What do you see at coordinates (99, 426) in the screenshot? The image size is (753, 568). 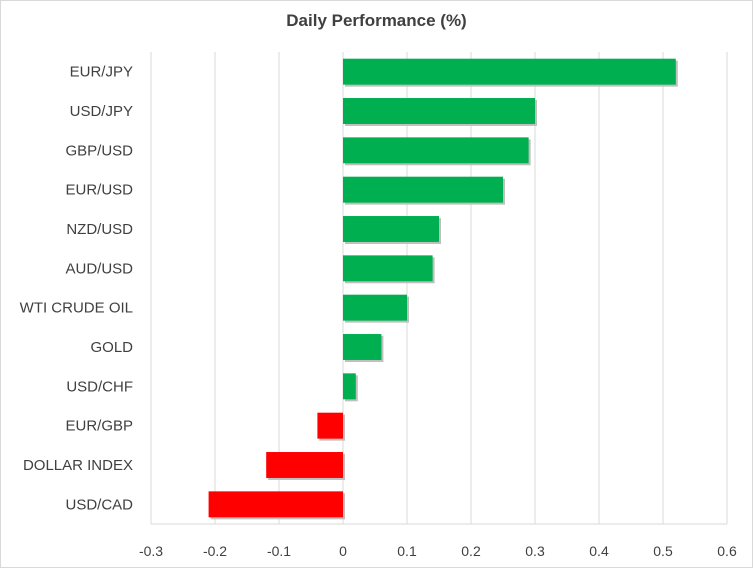 I see `category-label: EUR/GBP` at bounding box center [99, 426].